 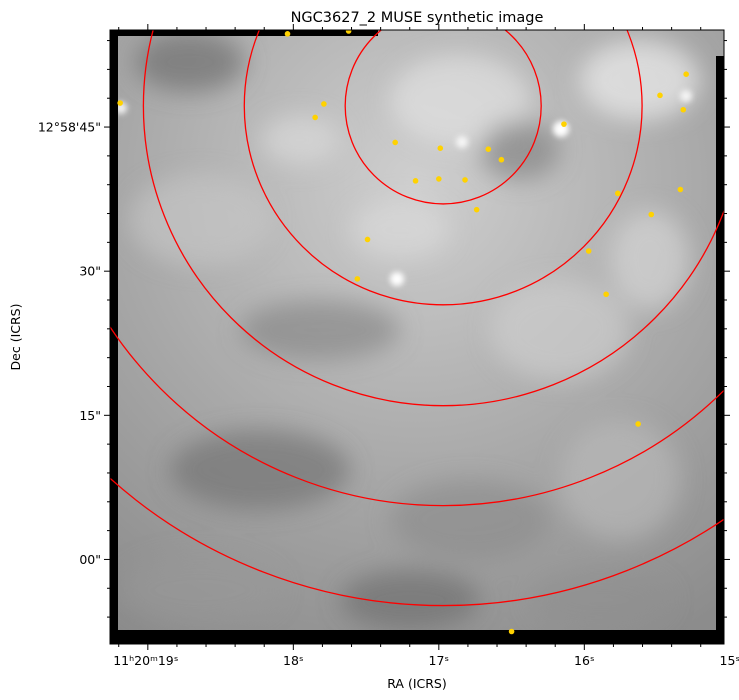 What do you see at coordinates (584, 660) in the screenshot?
I see `x-tick-label: 16ˢ` at bounding box center [584, 660].